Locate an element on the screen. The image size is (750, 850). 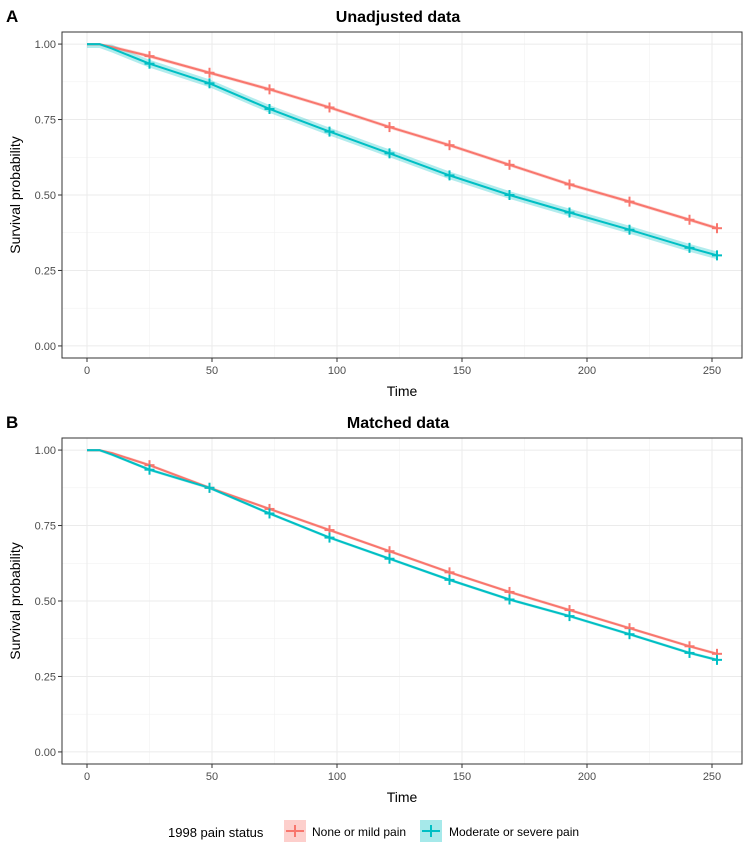
chart-title-b: Matched data is located at coordinates (398, 423).